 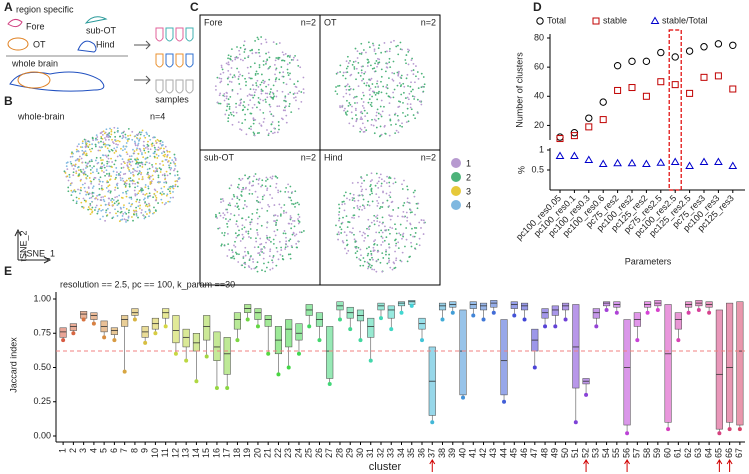 What do you see at coordinates (657, 453) in the screenshot?
I see `x-tick-label: 59` at bounding box center [657, 453].